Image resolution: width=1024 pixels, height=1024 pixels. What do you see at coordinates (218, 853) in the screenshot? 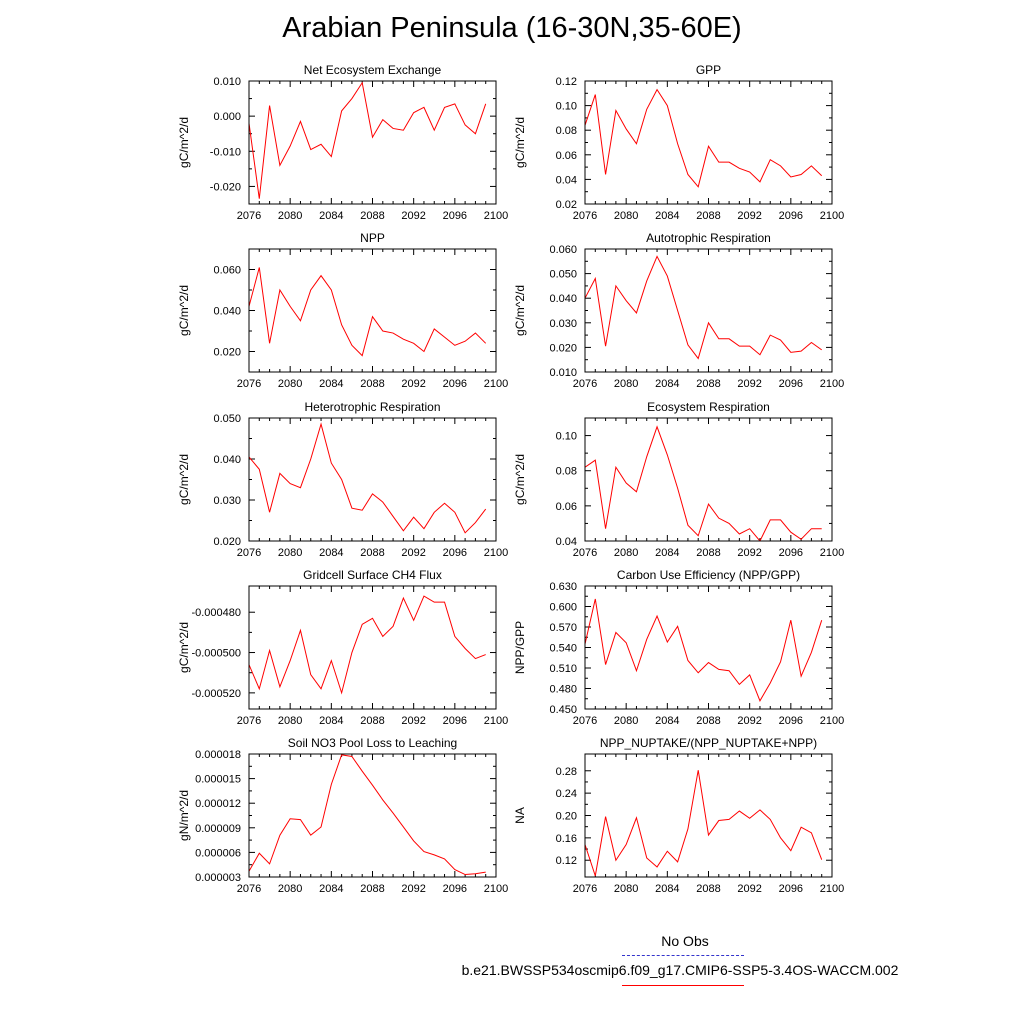
I see `y-tick-label: 0.000006` at bounding box center [218, 853].